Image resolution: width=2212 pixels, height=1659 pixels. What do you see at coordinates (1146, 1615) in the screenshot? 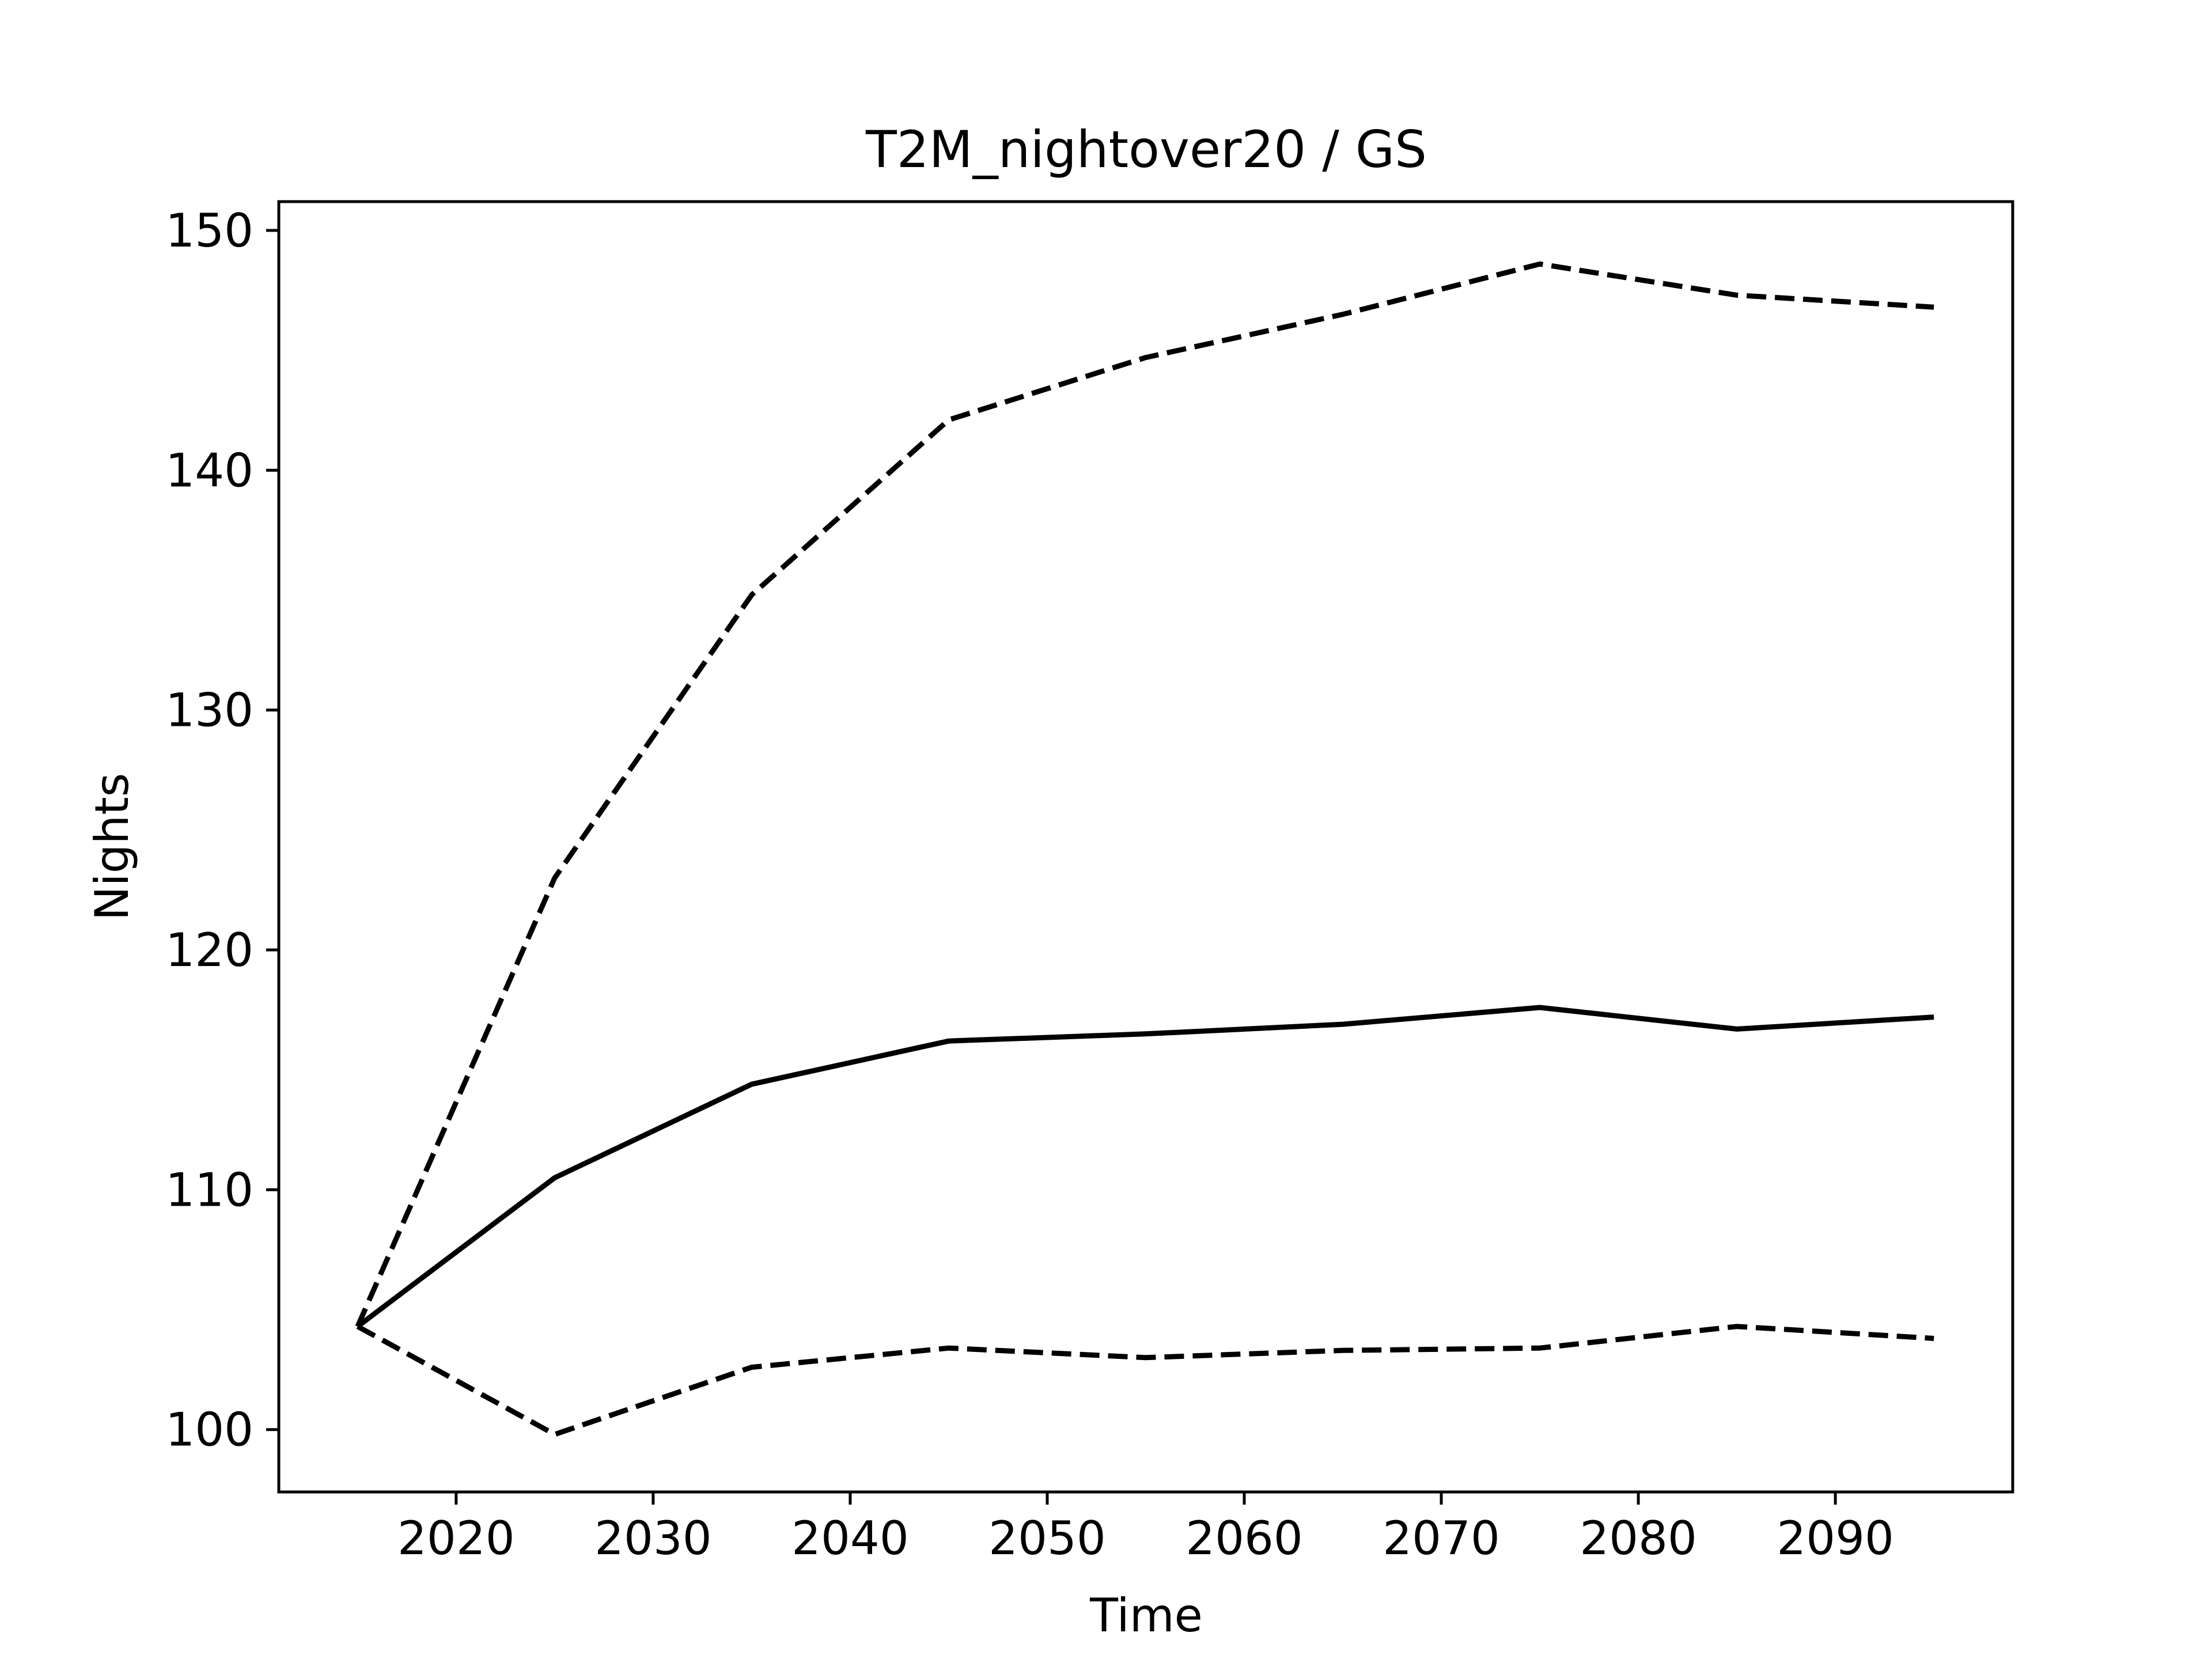
I see `x-axis-label: Time` at bounding box center [1146, 1615].